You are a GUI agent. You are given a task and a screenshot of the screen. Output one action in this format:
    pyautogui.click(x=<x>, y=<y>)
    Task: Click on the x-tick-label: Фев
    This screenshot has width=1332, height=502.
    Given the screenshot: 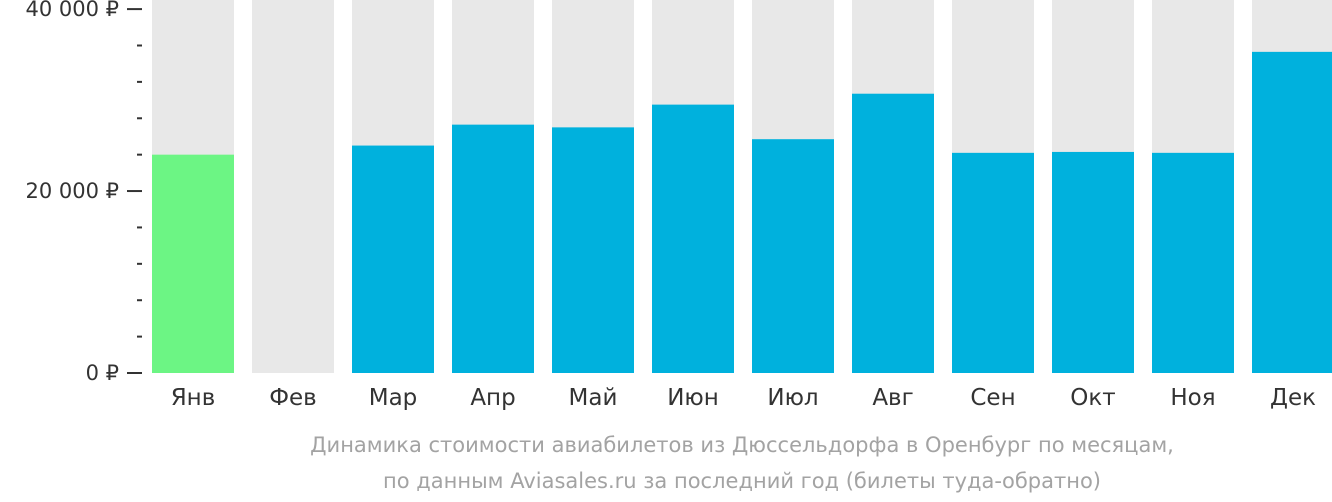 What is the action you would take?
    pyautogui.click(x=293, y=398)
    